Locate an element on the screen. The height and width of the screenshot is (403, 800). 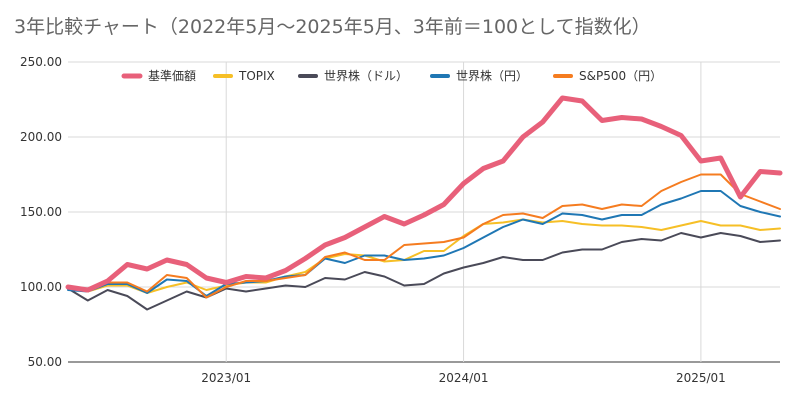
y-tick-label: 50.00 is located at coordinates (45, 362).